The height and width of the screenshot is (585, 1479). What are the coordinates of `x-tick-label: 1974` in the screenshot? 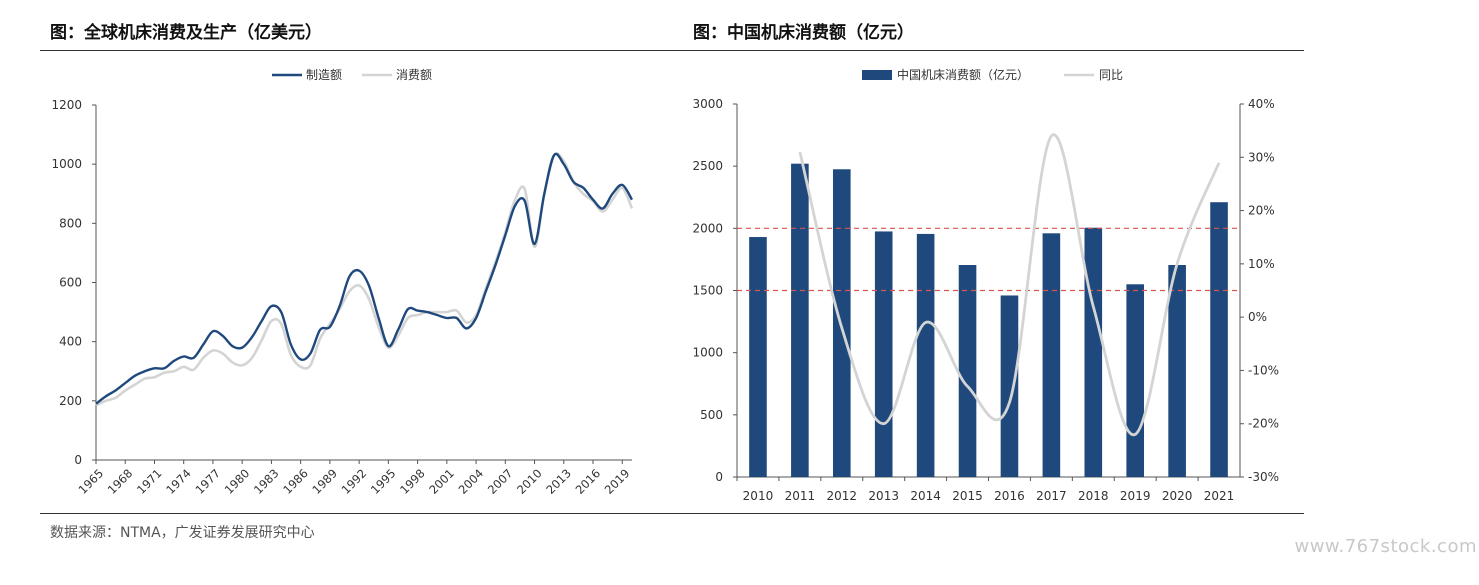 It's located at (178, 481).